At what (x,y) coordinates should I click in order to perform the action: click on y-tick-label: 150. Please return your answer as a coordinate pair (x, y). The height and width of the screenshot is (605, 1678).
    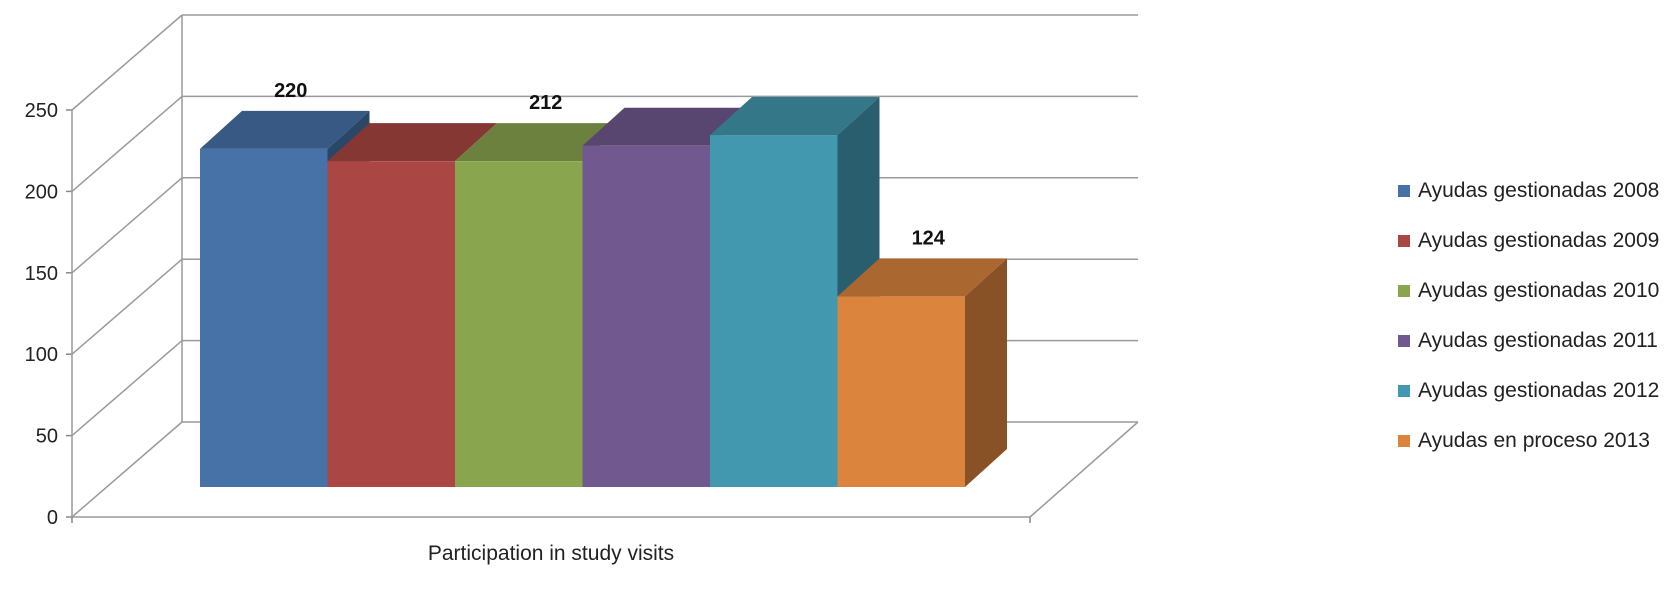
    Looking at the image, I should click on (41, 274).